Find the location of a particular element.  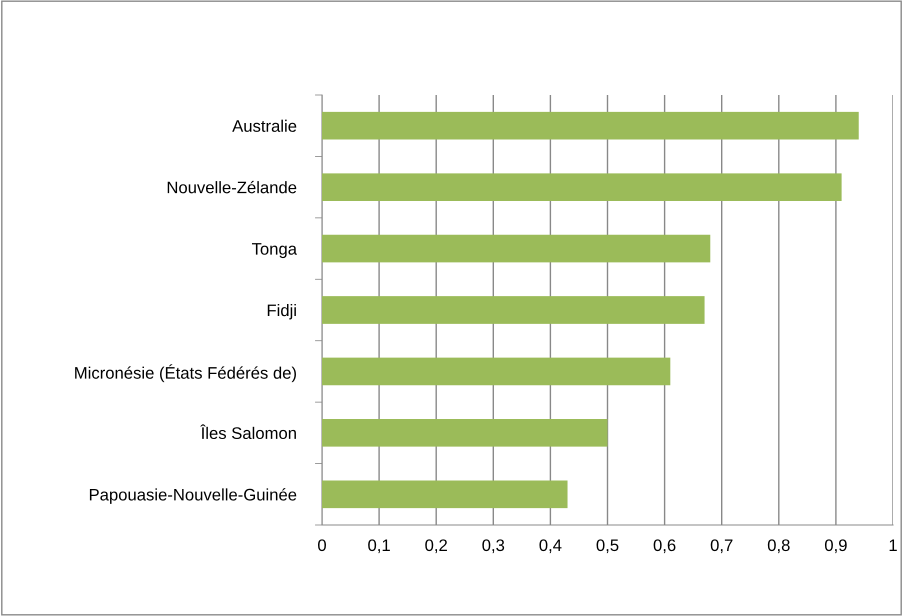

y-tick-label: Tonga is located at coordinates (275, 250).